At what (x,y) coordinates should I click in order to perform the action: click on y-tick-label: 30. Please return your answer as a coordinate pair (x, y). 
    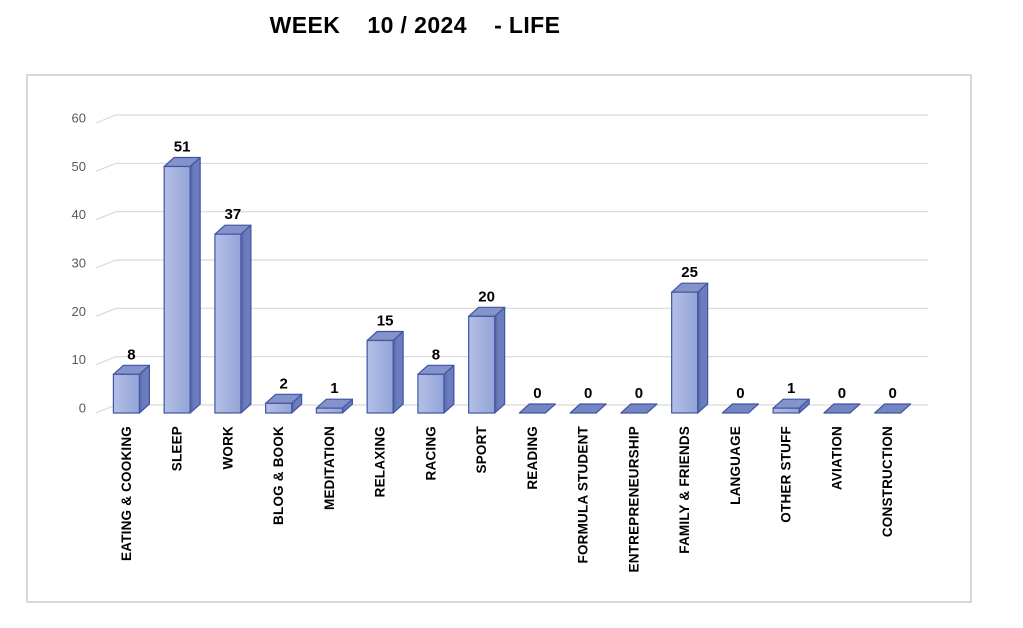
    Looking at the image, I should click on (79, 262).